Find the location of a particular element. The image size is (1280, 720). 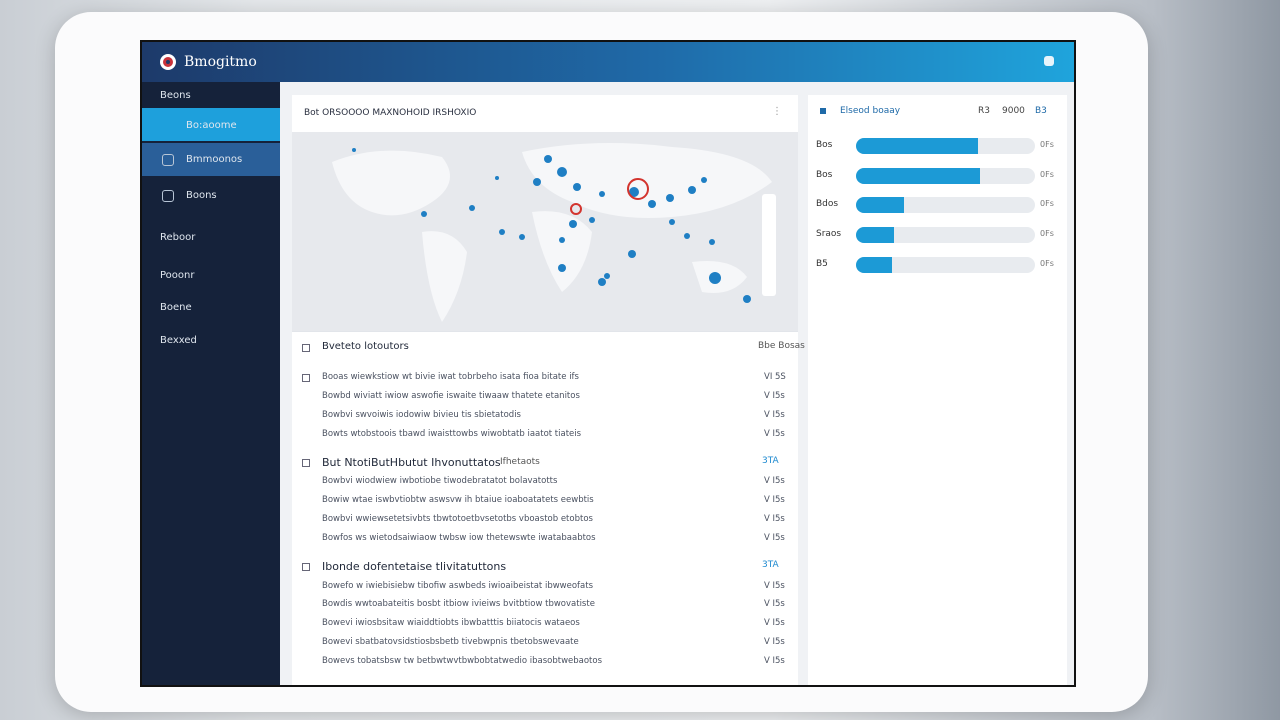

nav-item: Boene is located at coordinates (176, 307).